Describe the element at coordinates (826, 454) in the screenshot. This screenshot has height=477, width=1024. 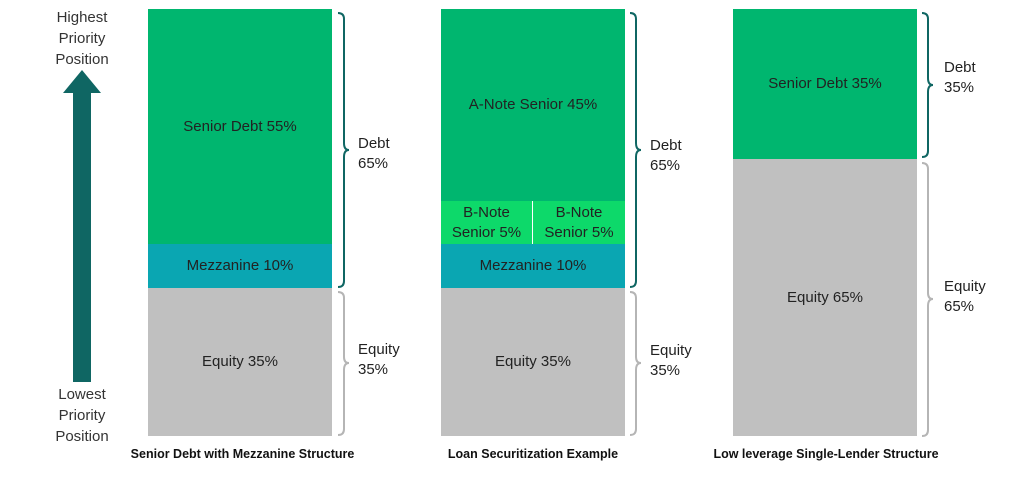
I see `structure-caption: Low leverage Single-Lender Structure` at that location.